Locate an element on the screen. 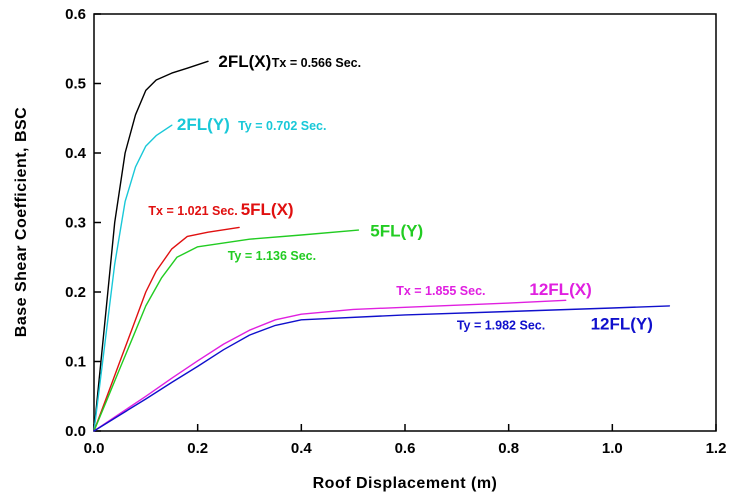 Image resolution: width=733 pixels, height=497 pixels. x-tick-label: 1.0 is located at coordinates (612, 448).